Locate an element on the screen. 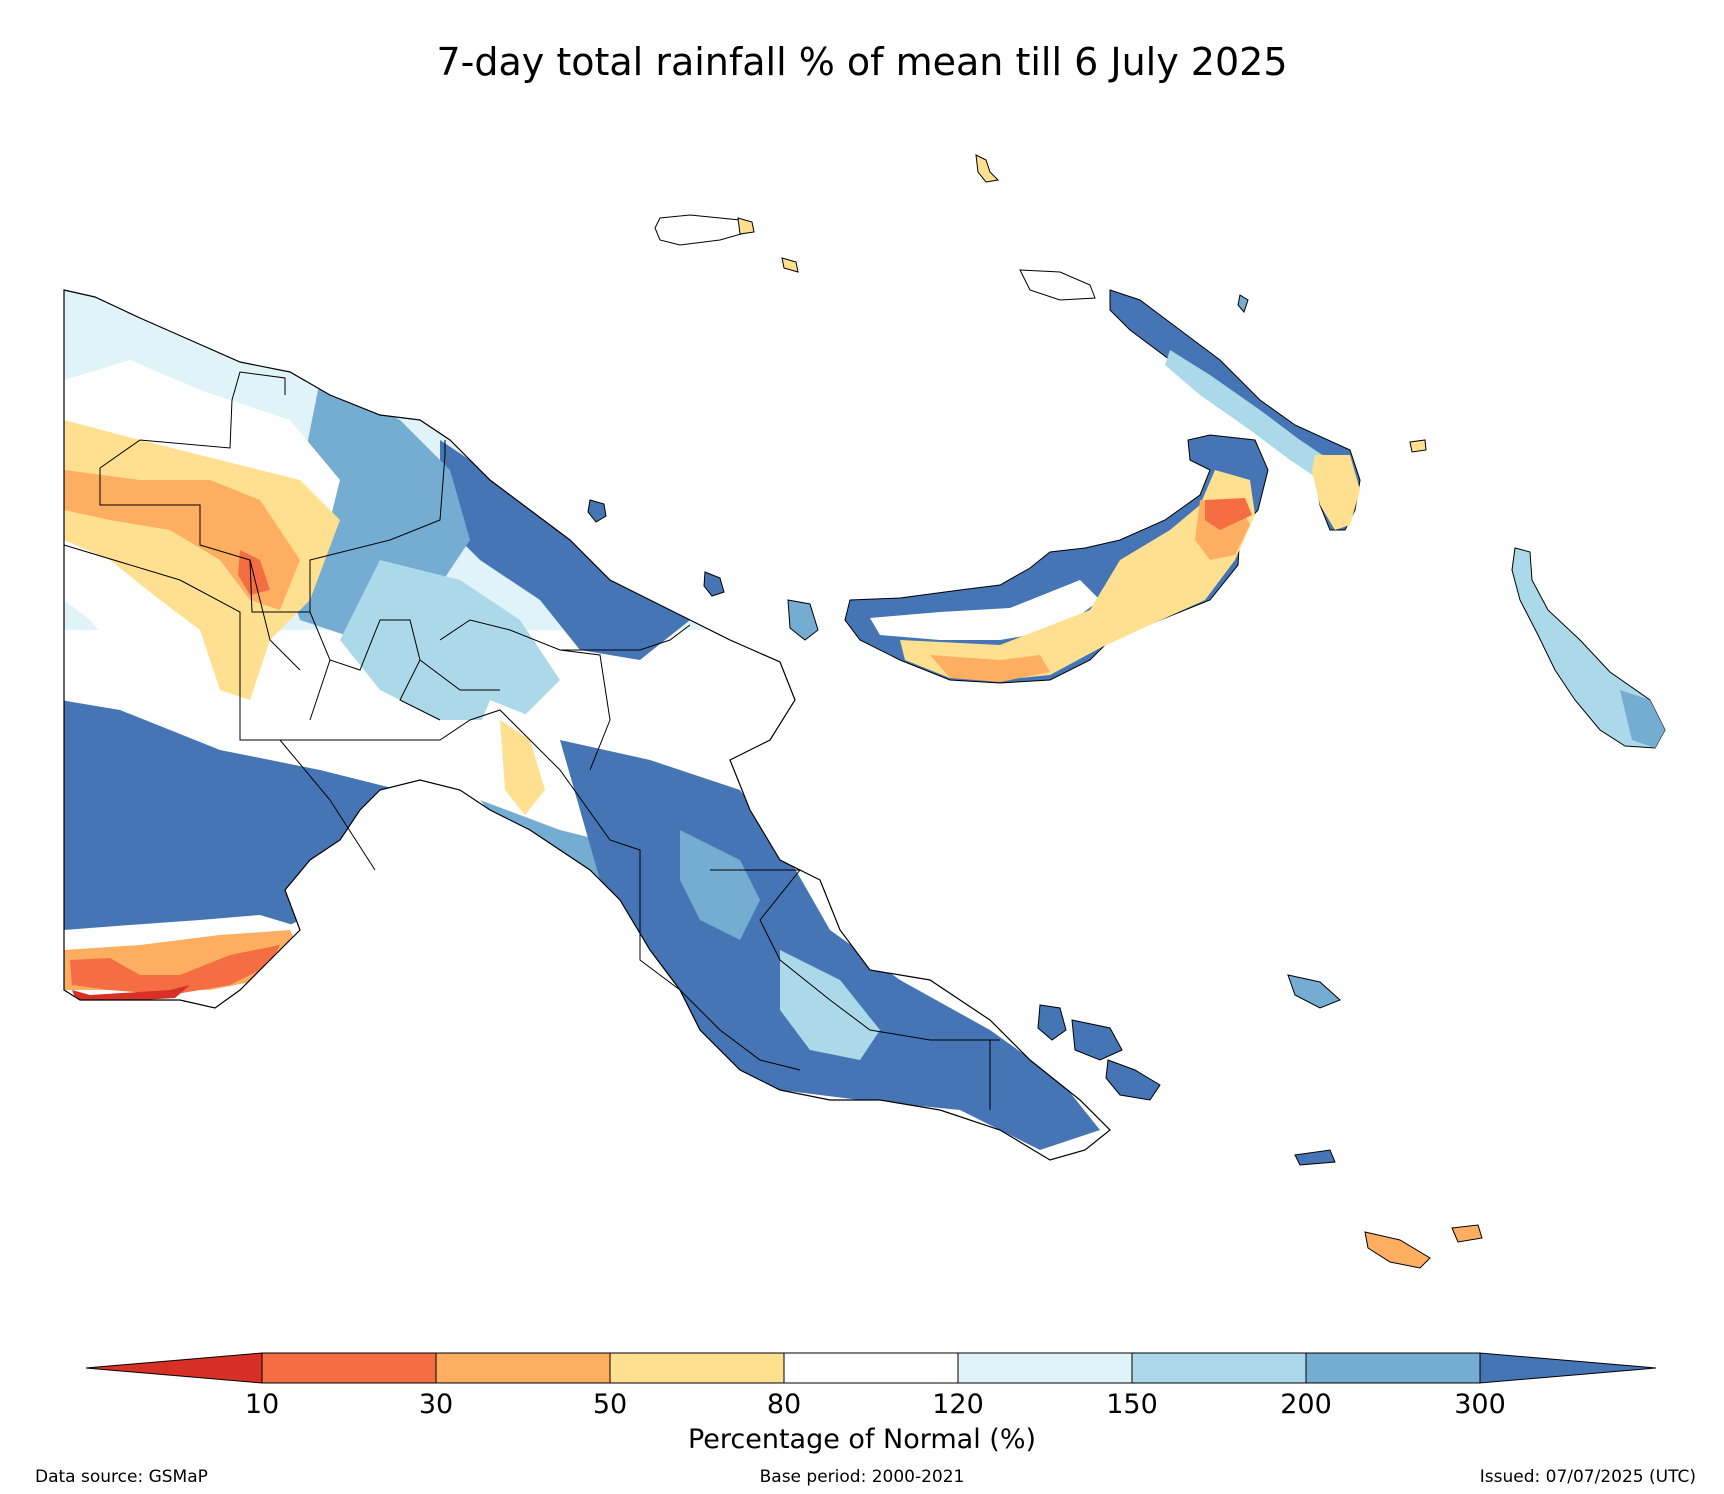 This screenshot has width=1724, height=1494. colorbar is located at coordinates (871, 1368).